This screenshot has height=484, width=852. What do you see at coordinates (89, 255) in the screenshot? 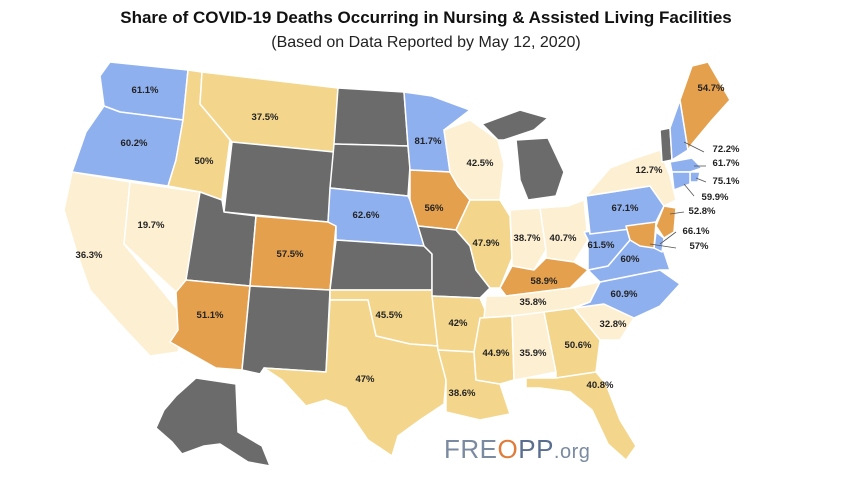
I see `state-label-ca: 36.3%` at bounding box center [89, 255].